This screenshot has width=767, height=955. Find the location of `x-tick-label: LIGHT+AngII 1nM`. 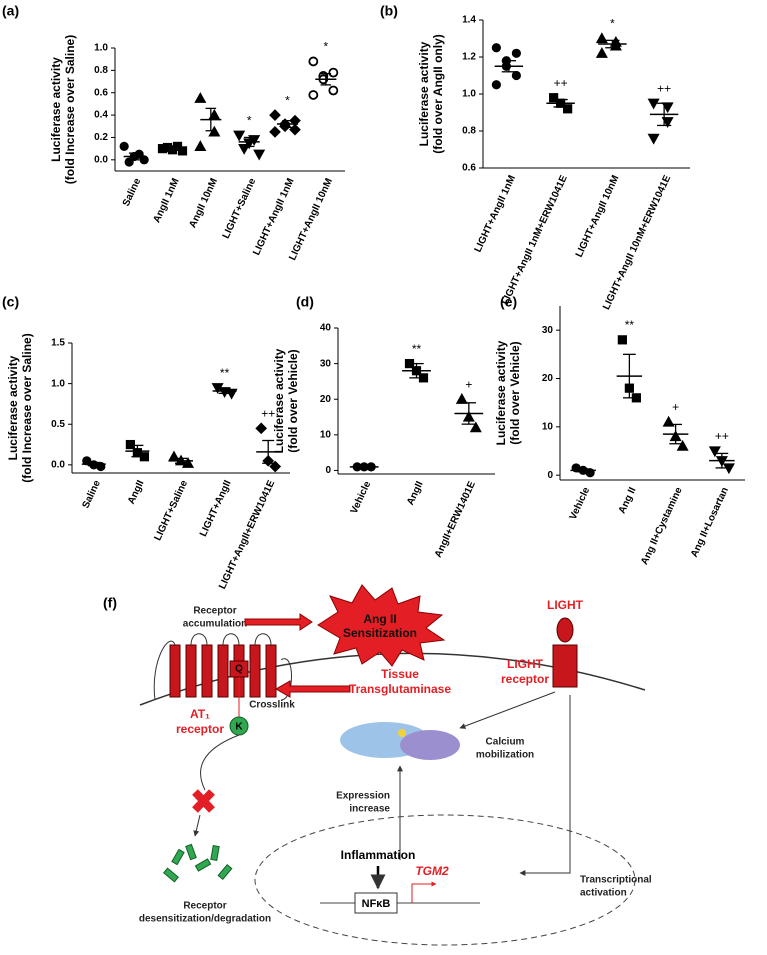

x-tick-label: LIGHT+AngII 1nM is located at coordinates (273, 217).